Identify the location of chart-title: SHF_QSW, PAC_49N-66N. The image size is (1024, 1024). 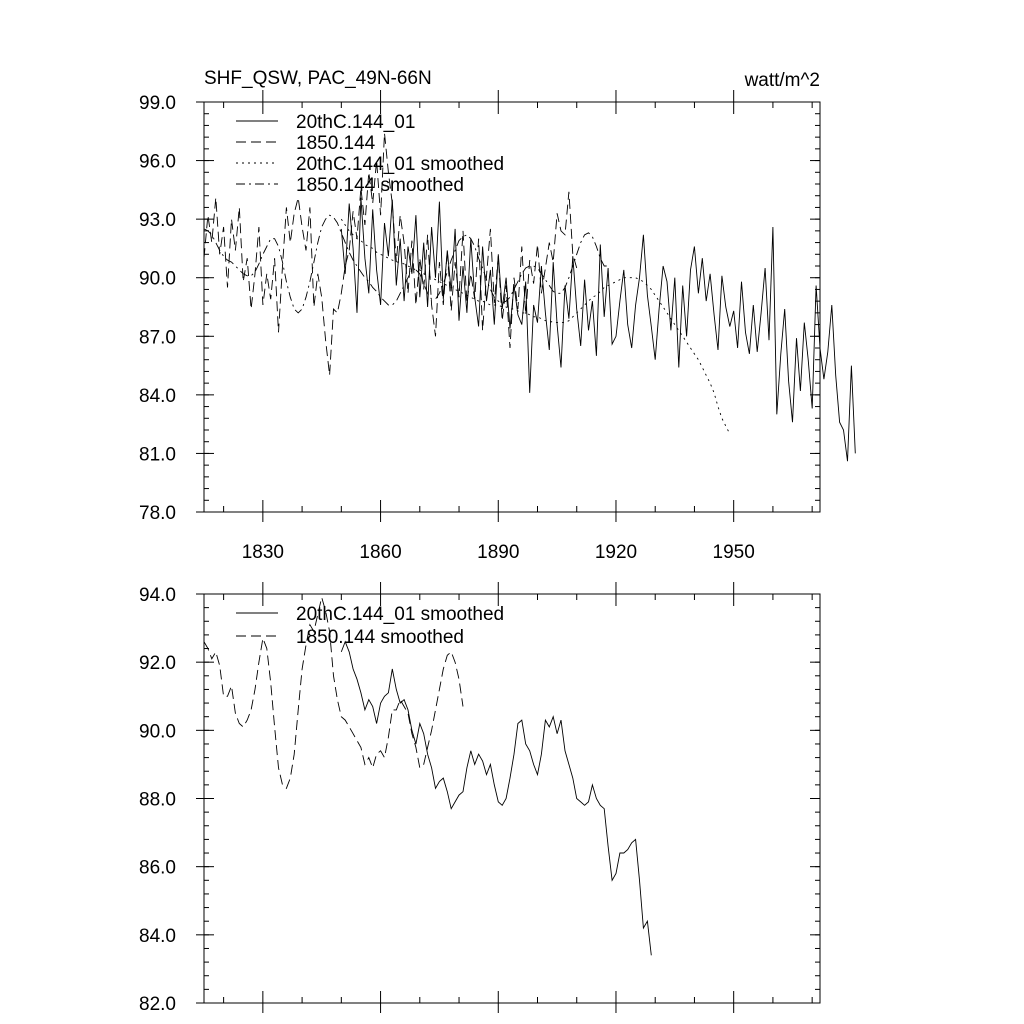
(318, 78).